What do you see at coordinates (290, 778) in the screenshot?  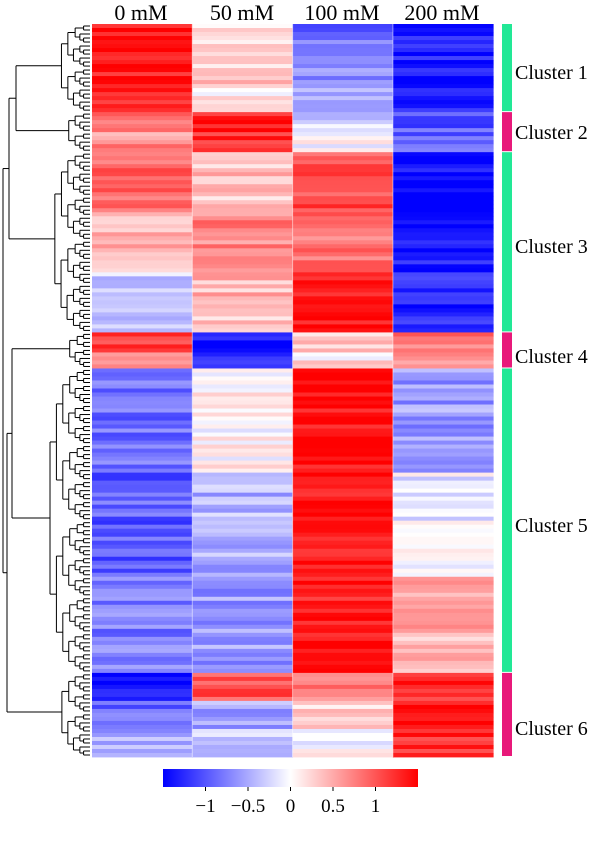 I see `colorbar-gradient` at bounding box center [290, 778].